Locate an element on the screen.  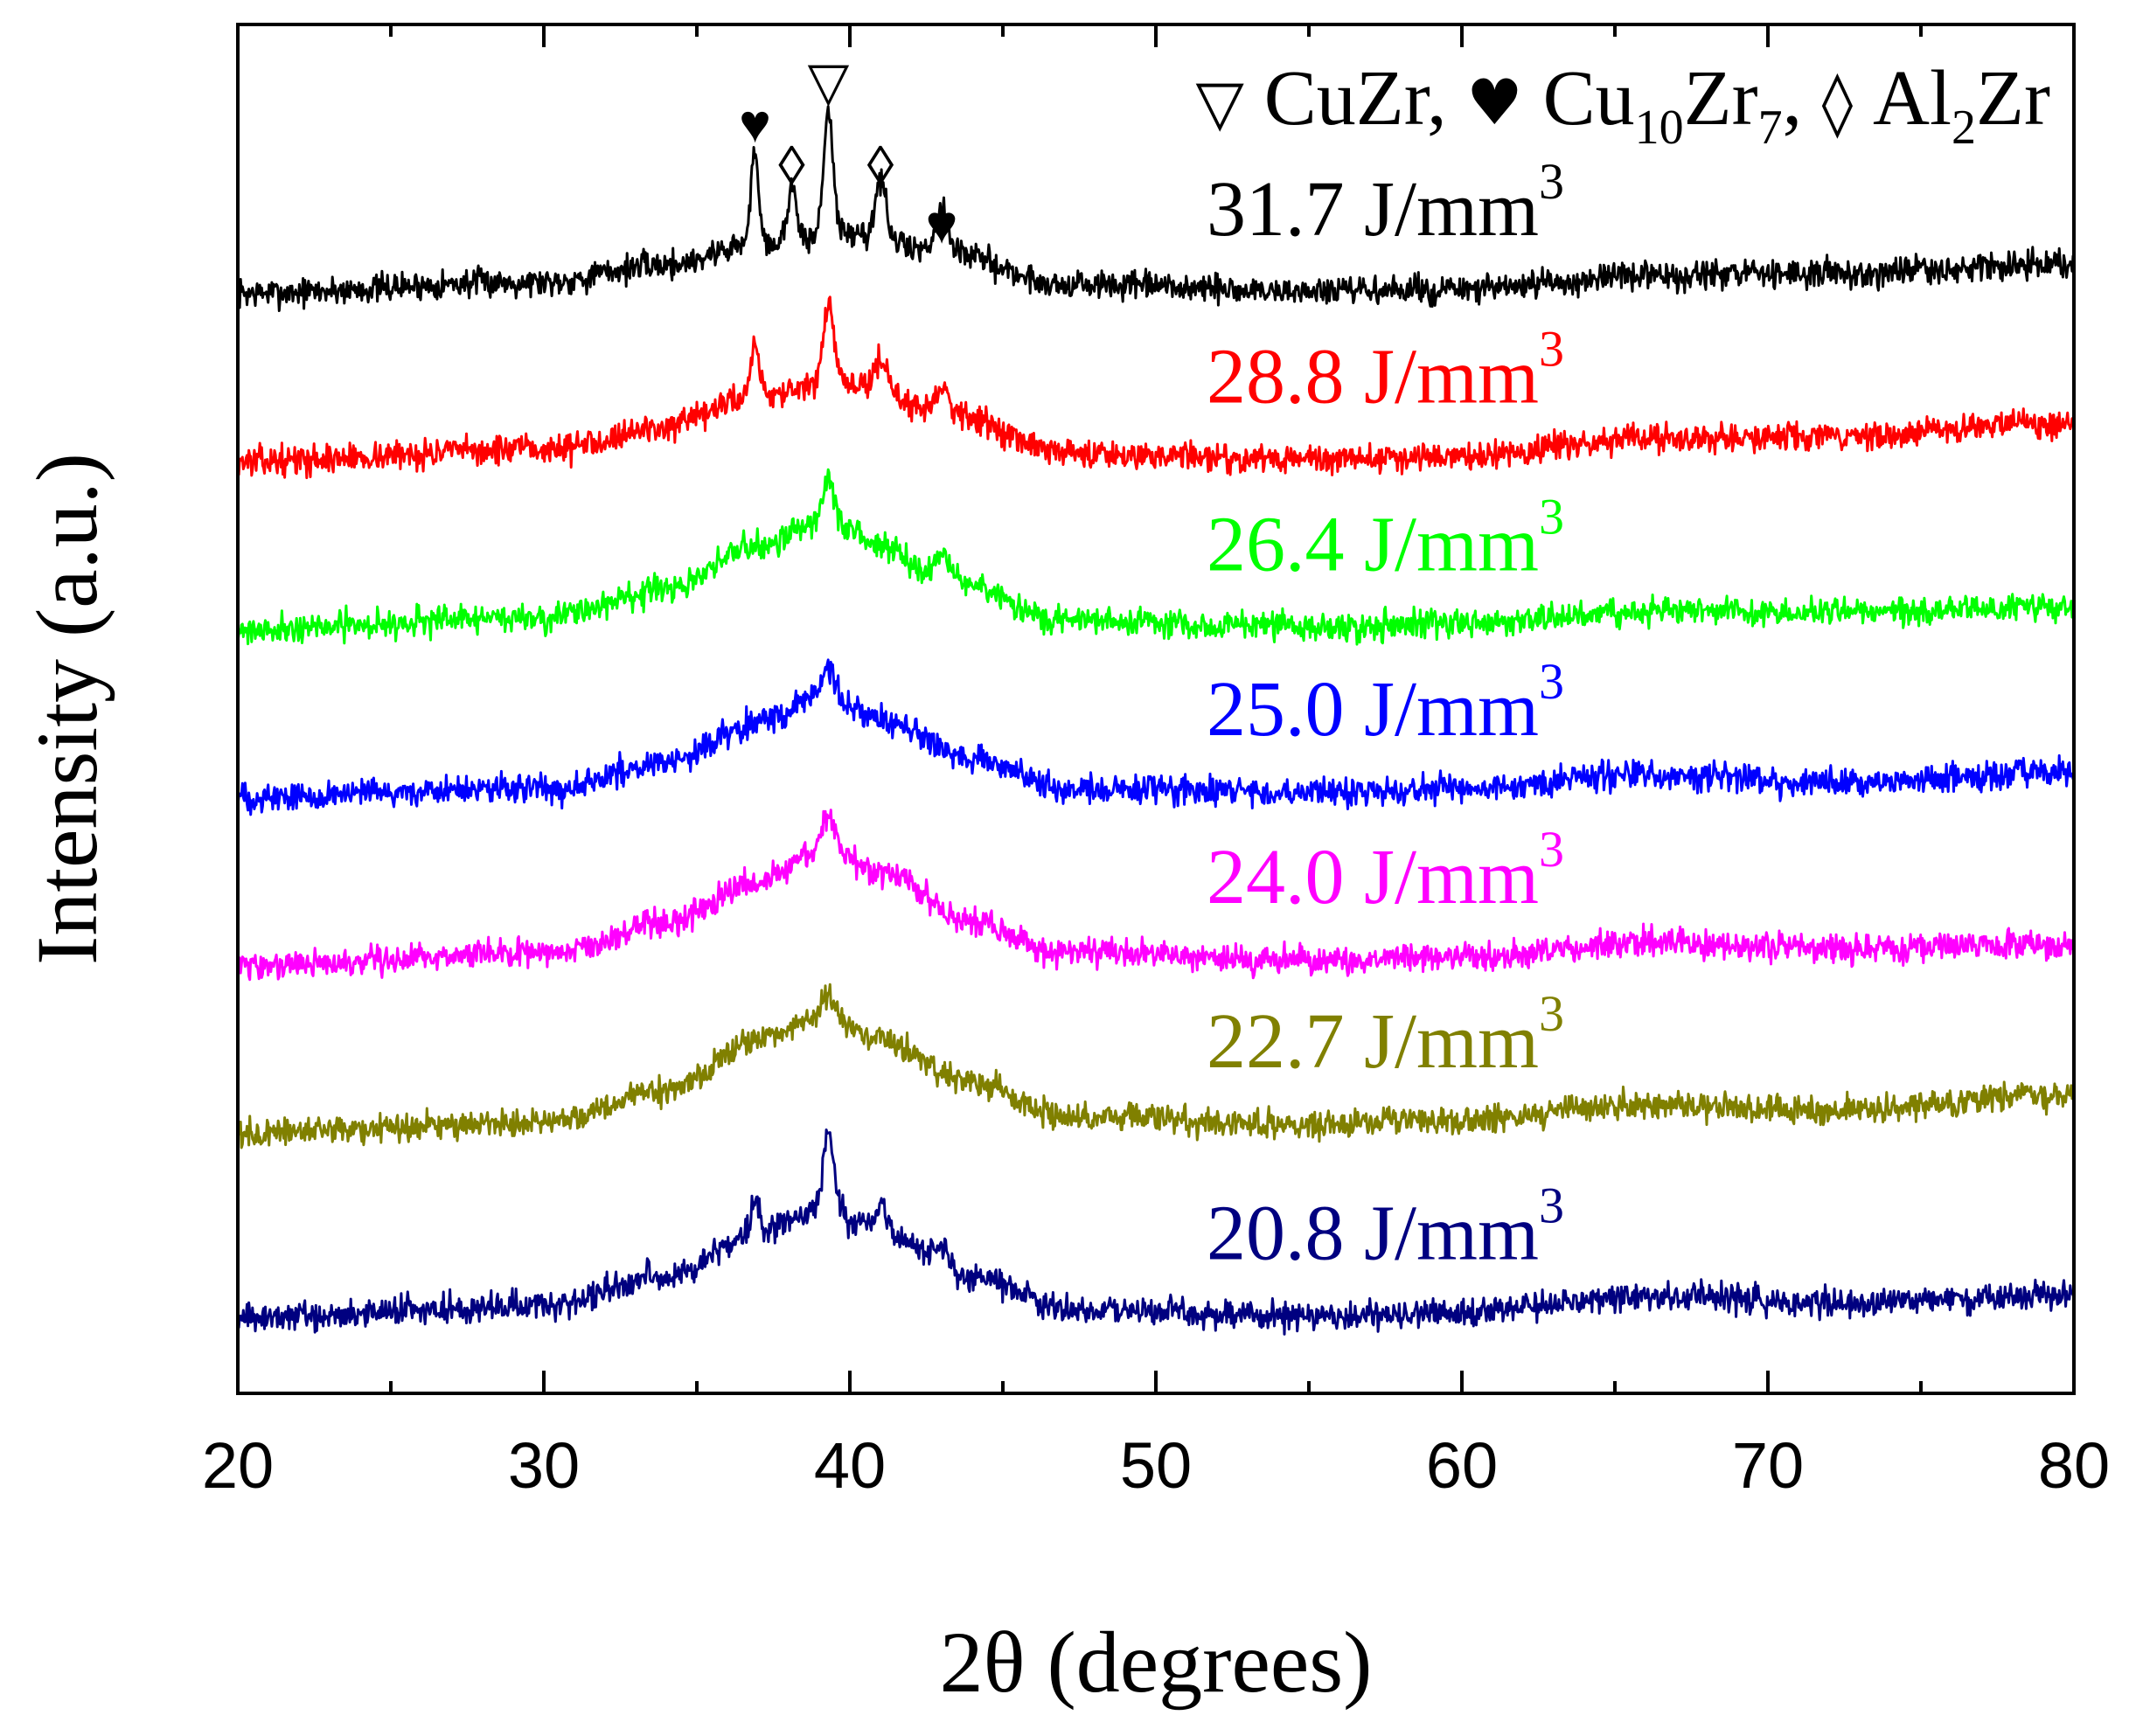
series-label-3: 26.4 J/mm3 is located at coordinates (1385, 537).